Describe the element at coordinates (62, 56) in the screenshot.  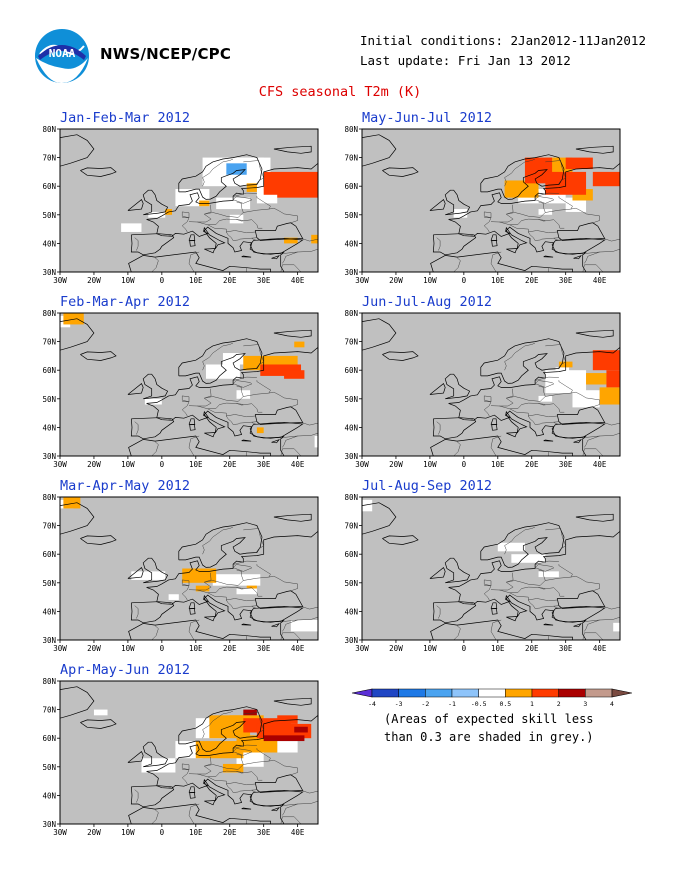
I see `noaa-logo: NOAA` at that location.